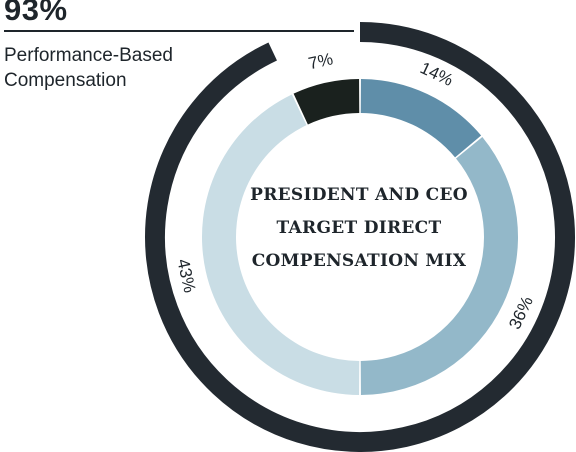  Describe the element at coordinates (179, 31) in the screenshot. I see `callout-leader-line` at that location.